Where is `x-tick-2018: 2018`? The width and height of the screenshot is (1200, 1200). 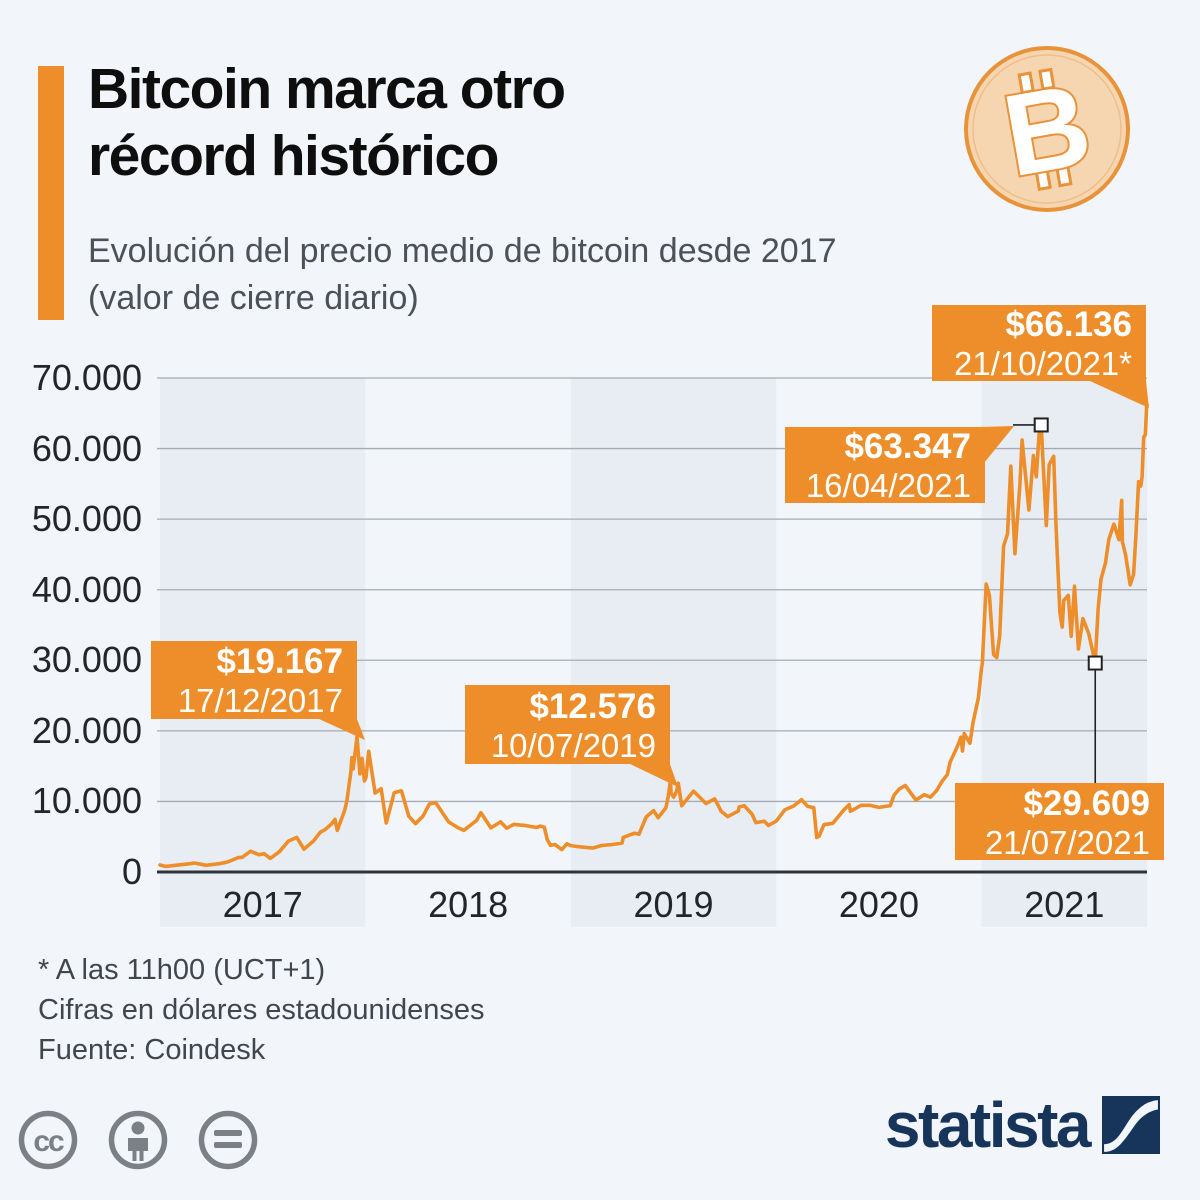
x-tick-2018: 2018 is located at coordinates (468, 904).